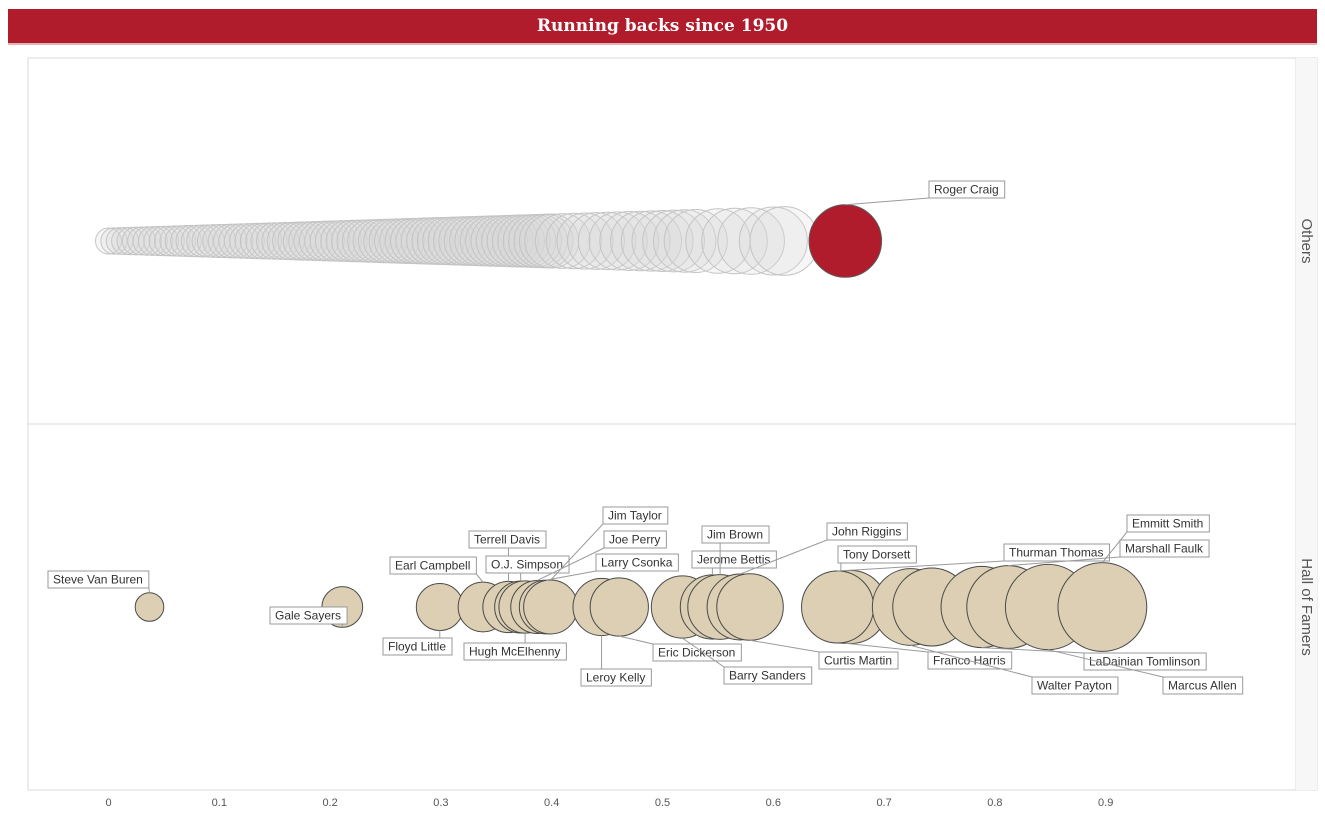 The image size is (1325, 820). What do you see at coordinates (432, 566) in the screenshot?
I see `svg-text: Earl Campbell` at bounding box center [432, 566].